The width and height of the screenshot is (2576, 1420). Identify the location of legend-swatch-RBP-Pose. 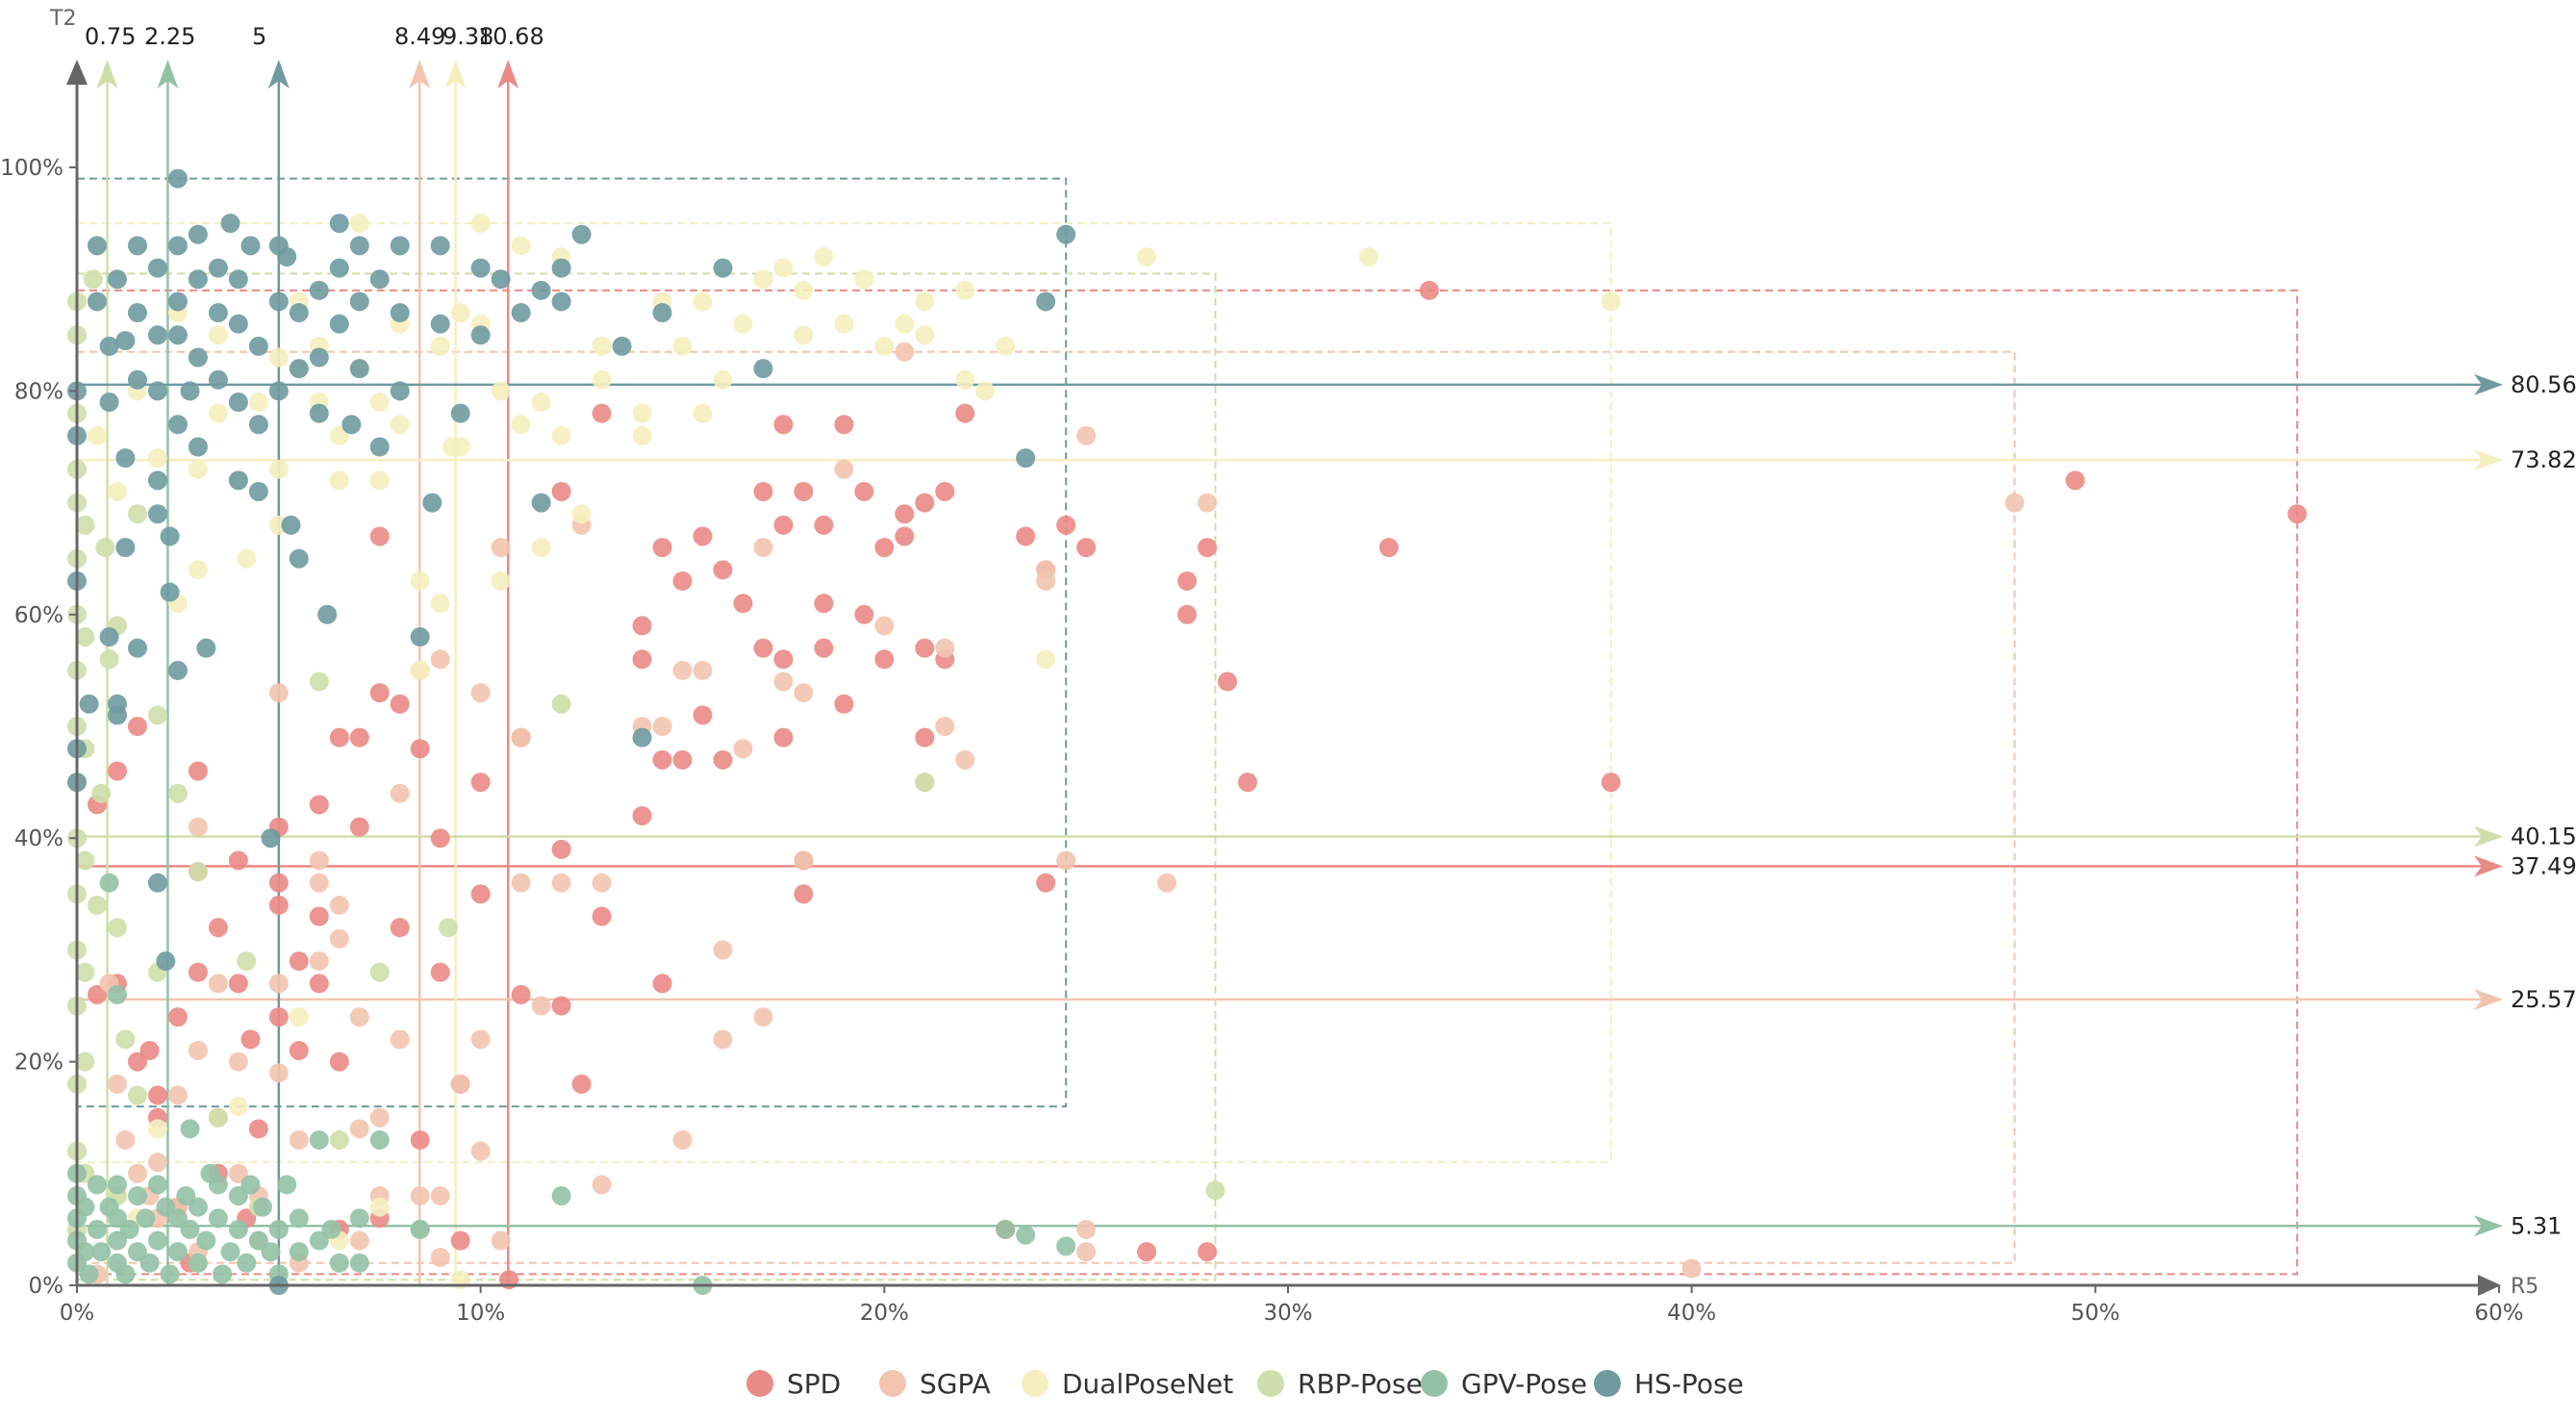
(1270, 1383).